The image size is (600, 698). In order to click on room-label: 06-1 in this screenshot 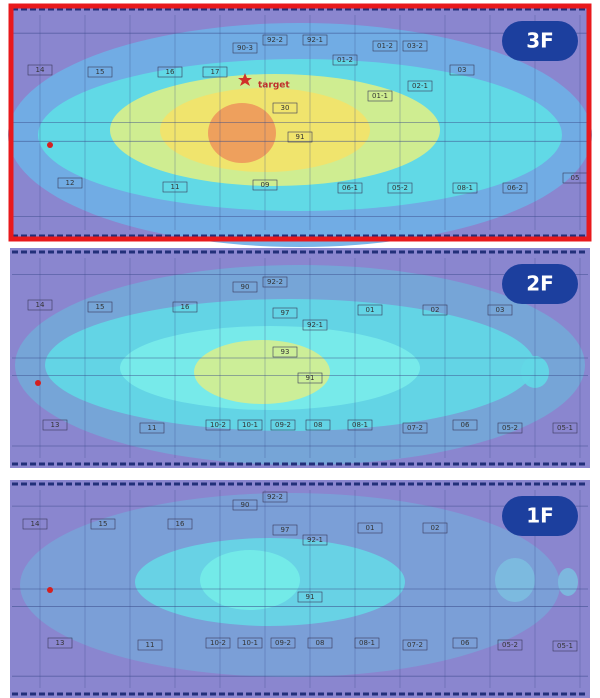, I will do `click(350, 188)`.